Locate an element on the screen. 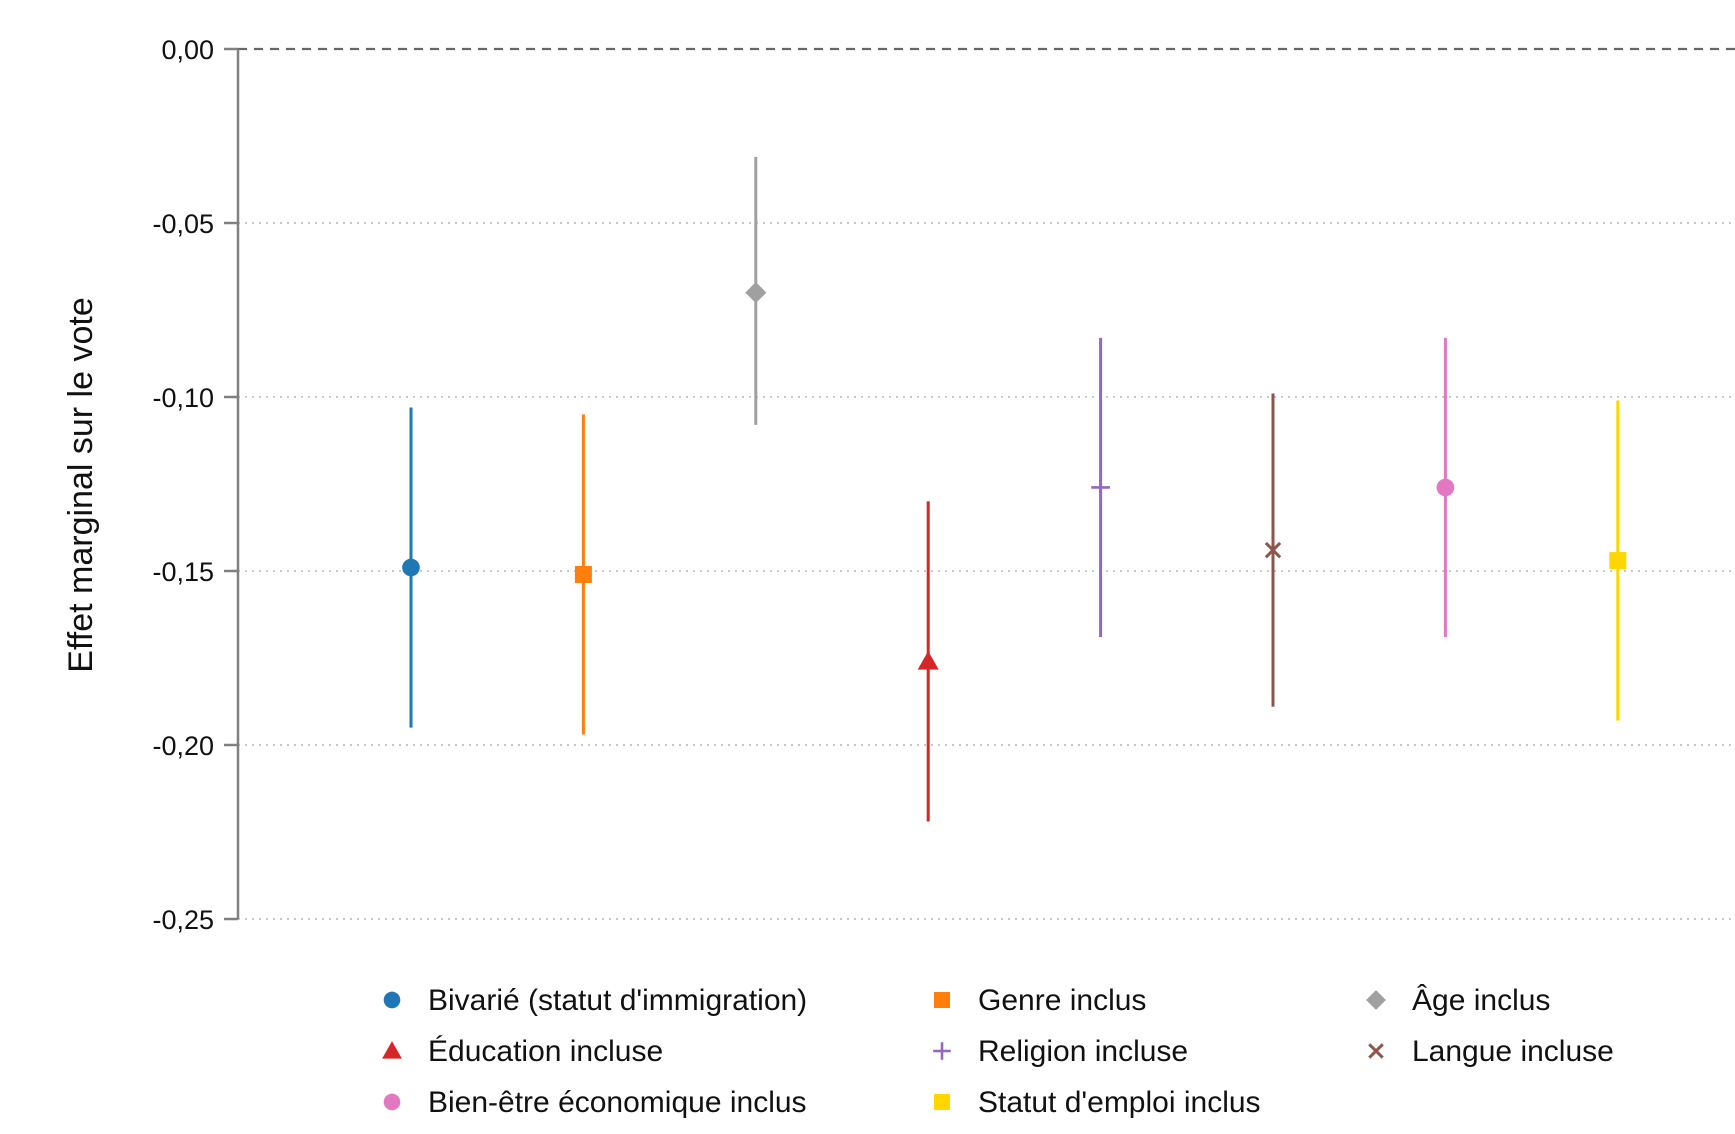  legend-label: Éducation incluse is located at coordinates (545, 1051).